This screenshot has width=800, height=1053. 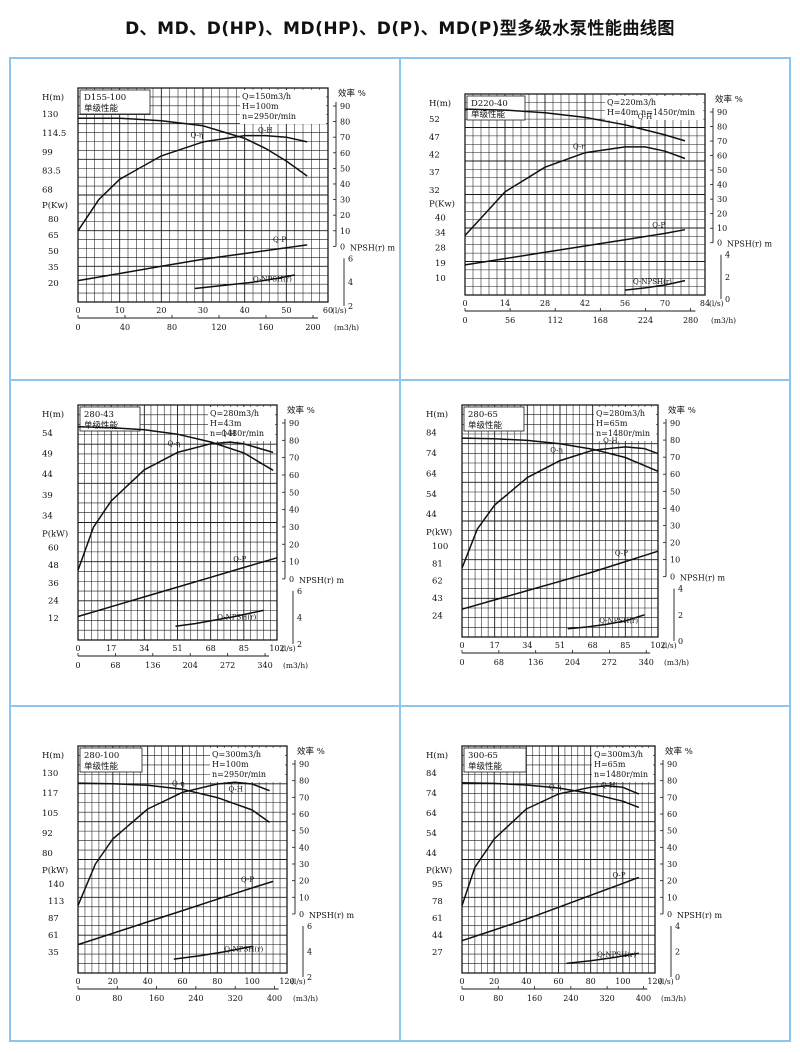 What do you see at coordinates (572, 662) in the screenshot?
I see `x-m3h-tick-label: 204` at bounding box center [572, 662].